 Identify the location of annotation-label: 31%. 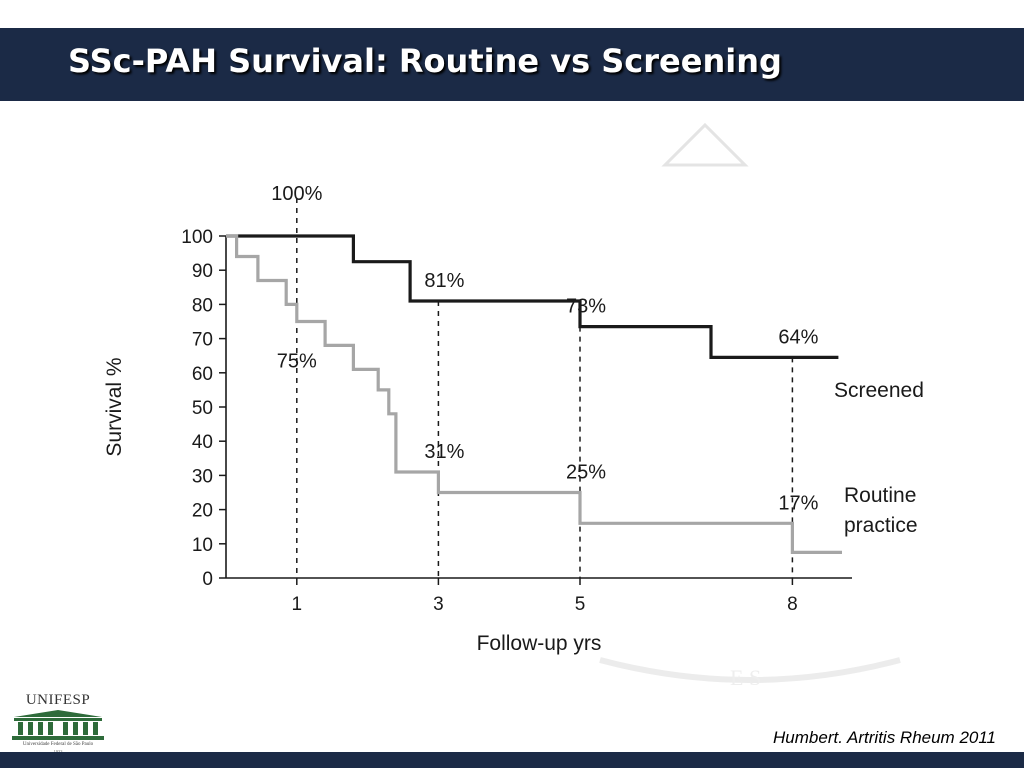
(444, 452).